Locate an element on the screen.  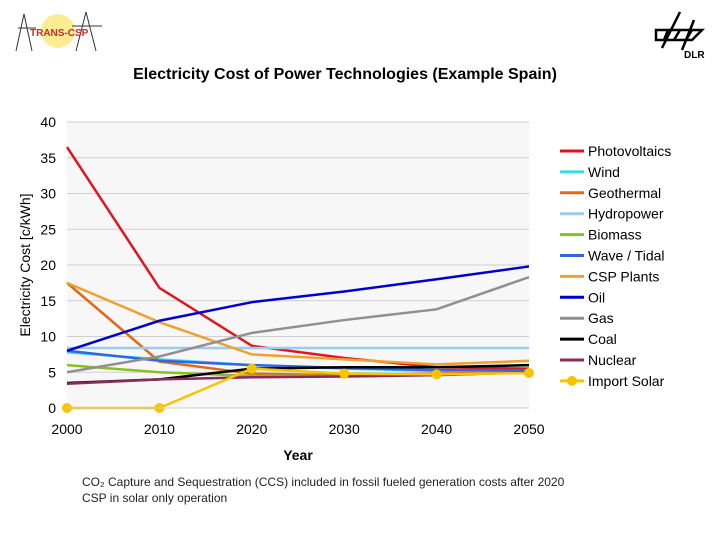
x-tick-label: 2010 is located at coordinates (159, 429).